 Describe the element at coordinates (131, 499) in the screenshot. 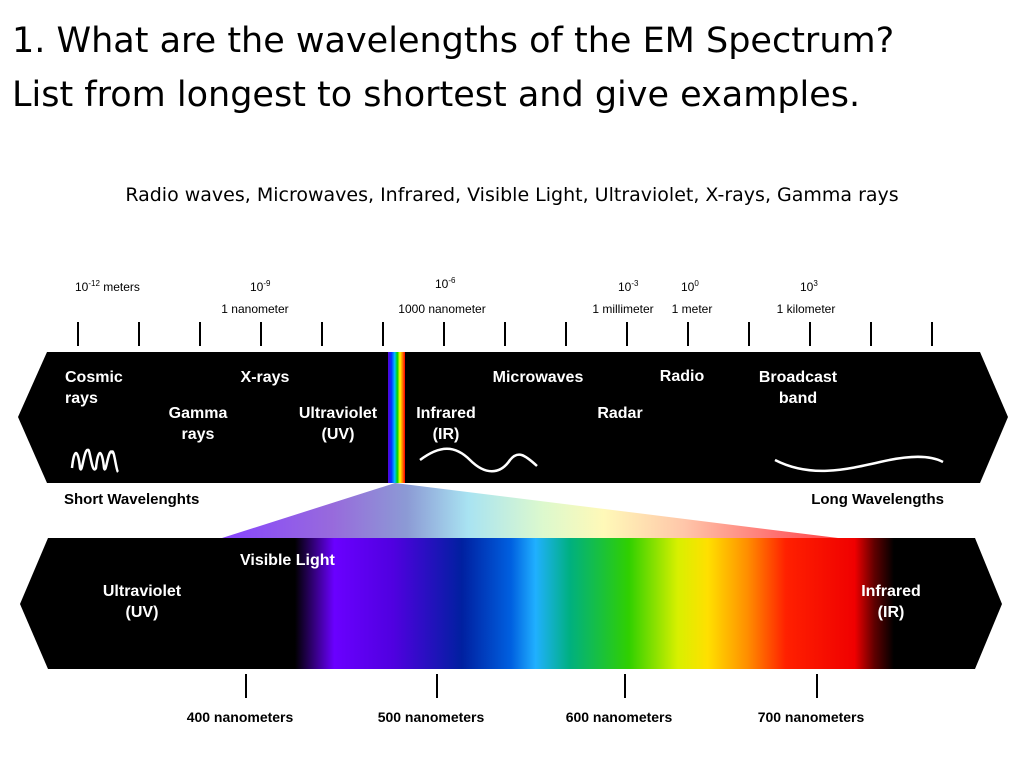

I see `short-wavelengths-label: Short Wavelenghts` at that location.